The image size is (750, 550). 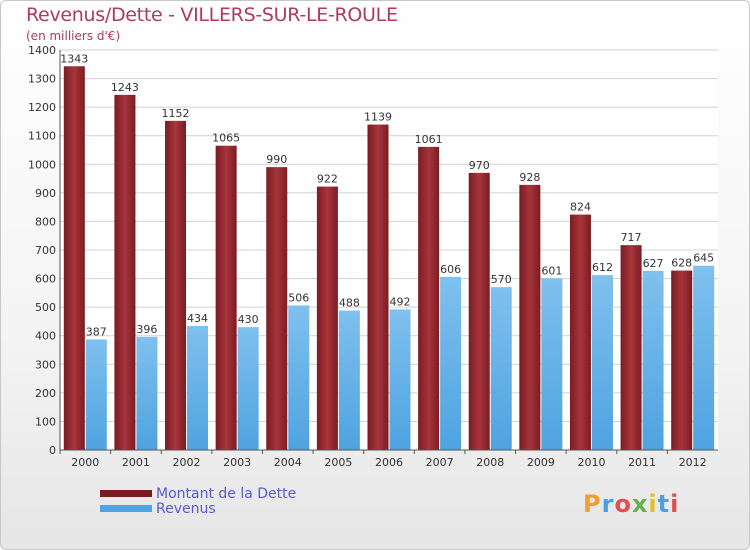 I want to click on data-label-revenue: 627, so click(x=653, y=263).